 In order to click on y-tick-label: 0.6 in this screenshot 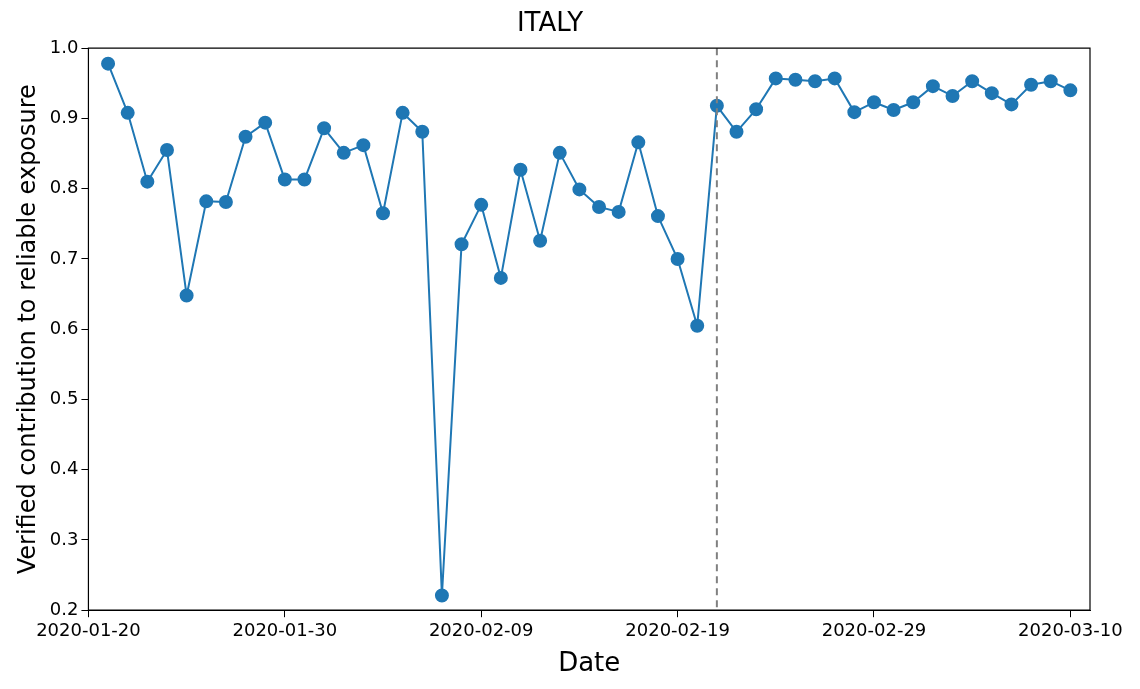, I will do `click(64, 327)`.